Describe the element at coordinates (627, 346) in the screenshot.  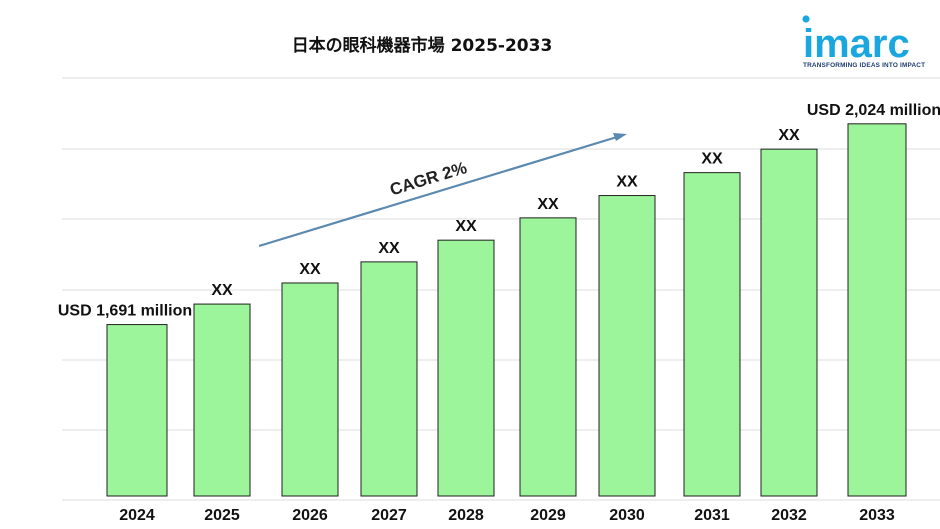
I see `bar-2030` at that location.